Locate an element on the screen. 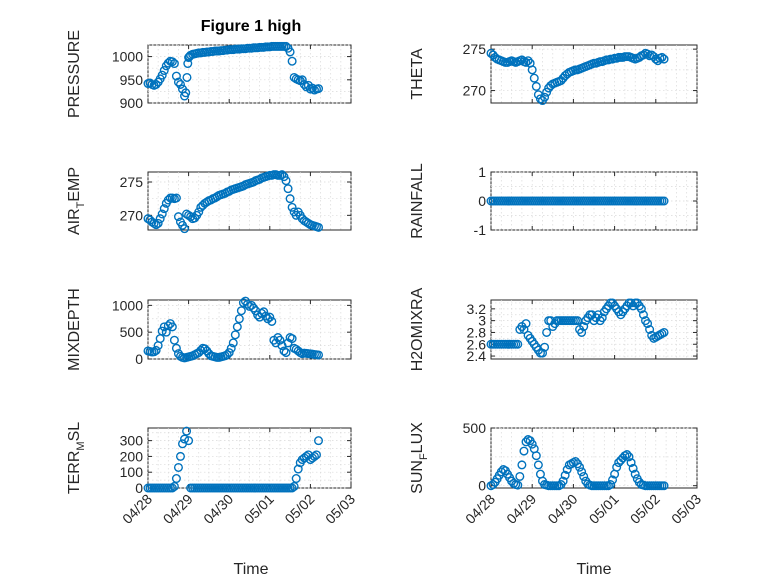 Image resolution: width=778 pixels, height=583 pixels. subplot-pressure: 900 950 1000 PRESSURE is located at coordinates (209, 74).